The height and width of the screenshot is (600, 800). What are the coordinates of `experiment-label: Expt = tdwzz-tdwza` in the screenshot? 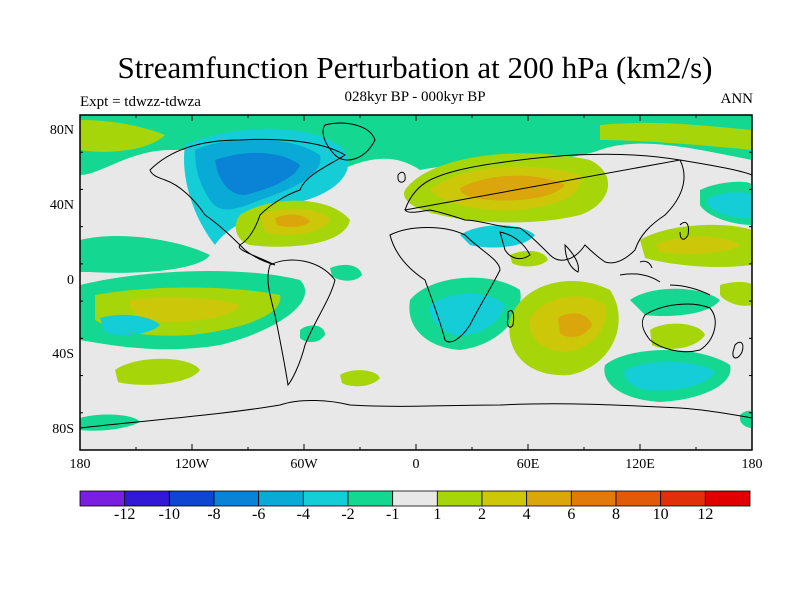 It's located at (140, 102).